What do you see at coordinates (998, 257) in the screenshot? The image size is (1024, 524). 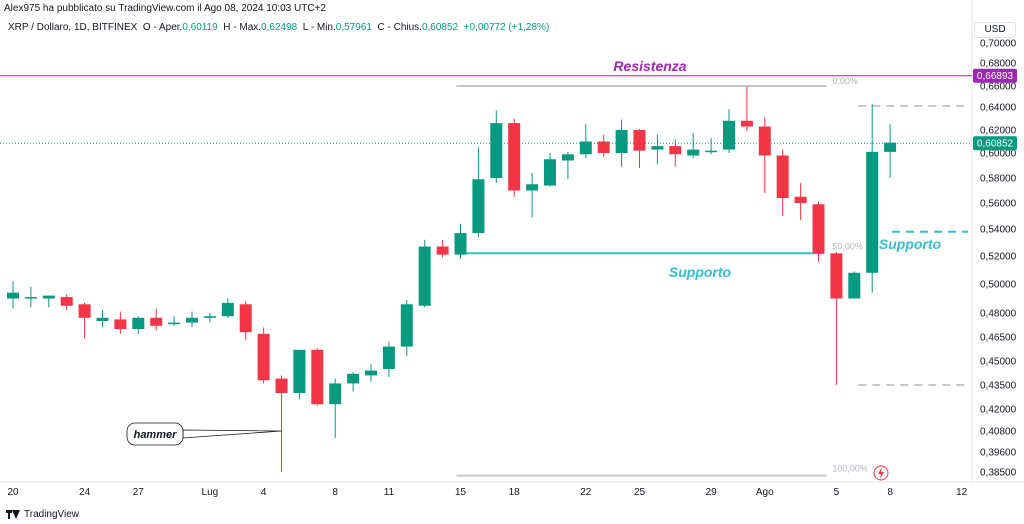 I see `price-tick-label: 0,52000` at bounding box center [998, 257].